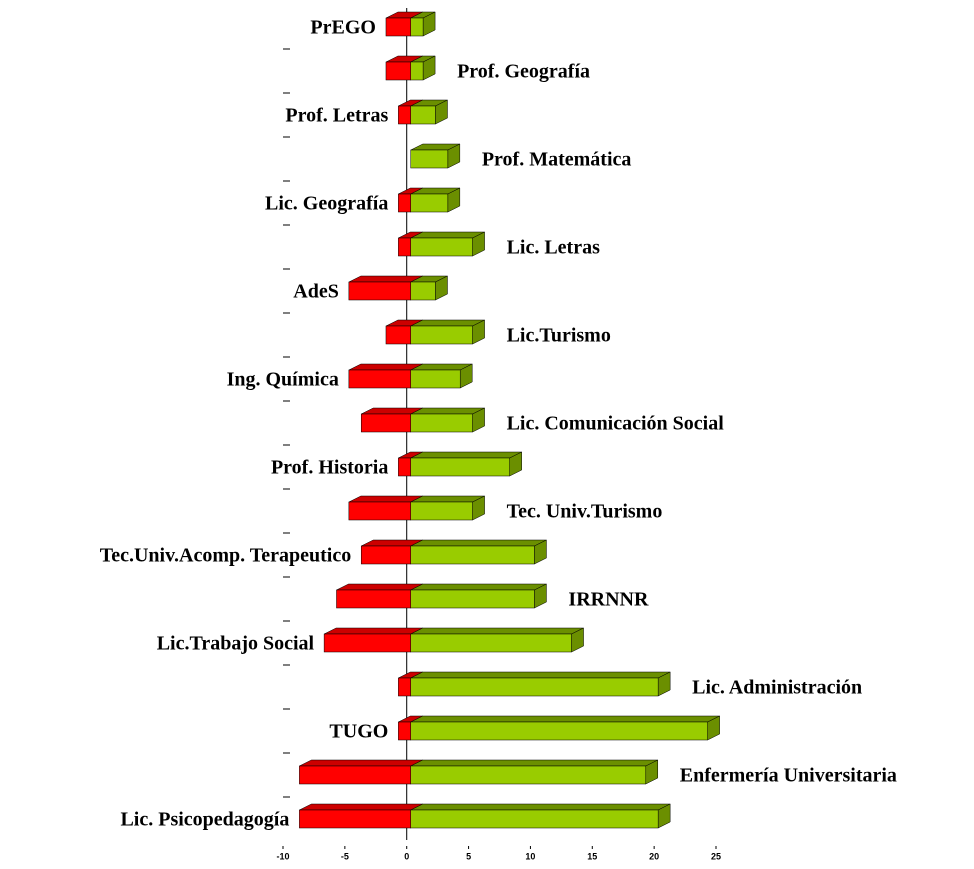 The image size is (974, 869). Describe the element at coordinates (282, 856) in the screenshot. I see `x-tick-label: -10` at that location.